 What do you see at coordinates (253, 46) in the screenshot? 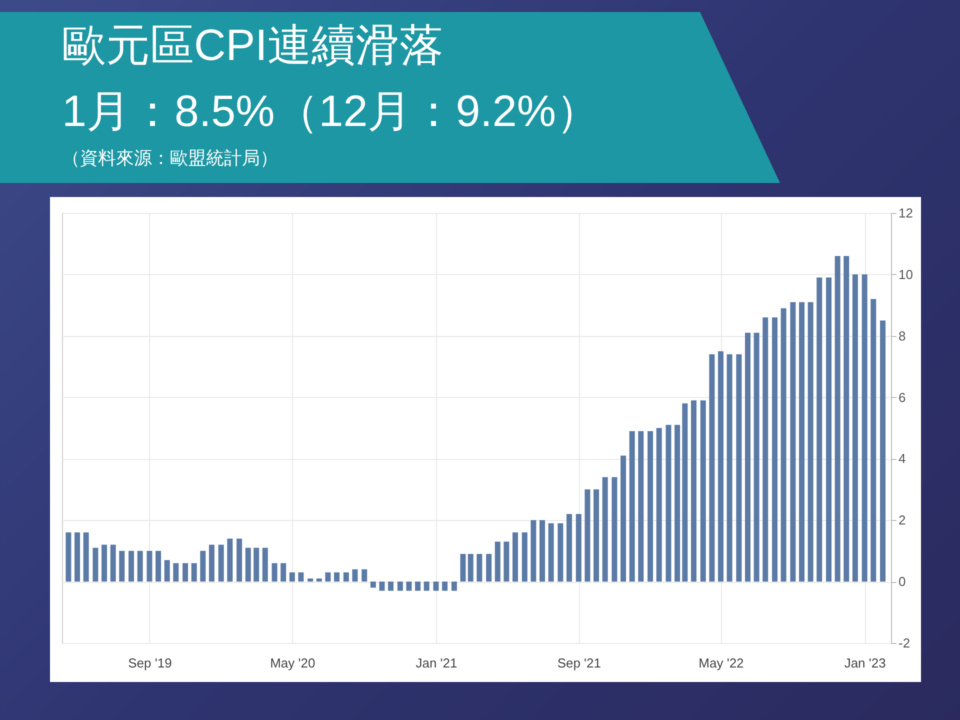
I see `chart-title: 歐元區CPI連續滑落` at bounding box center [253, 46].